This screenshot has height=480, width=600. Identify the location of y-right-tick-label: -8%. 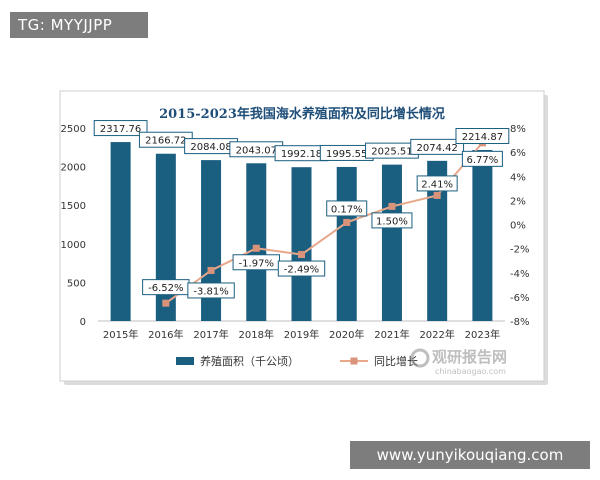
(519, 322).